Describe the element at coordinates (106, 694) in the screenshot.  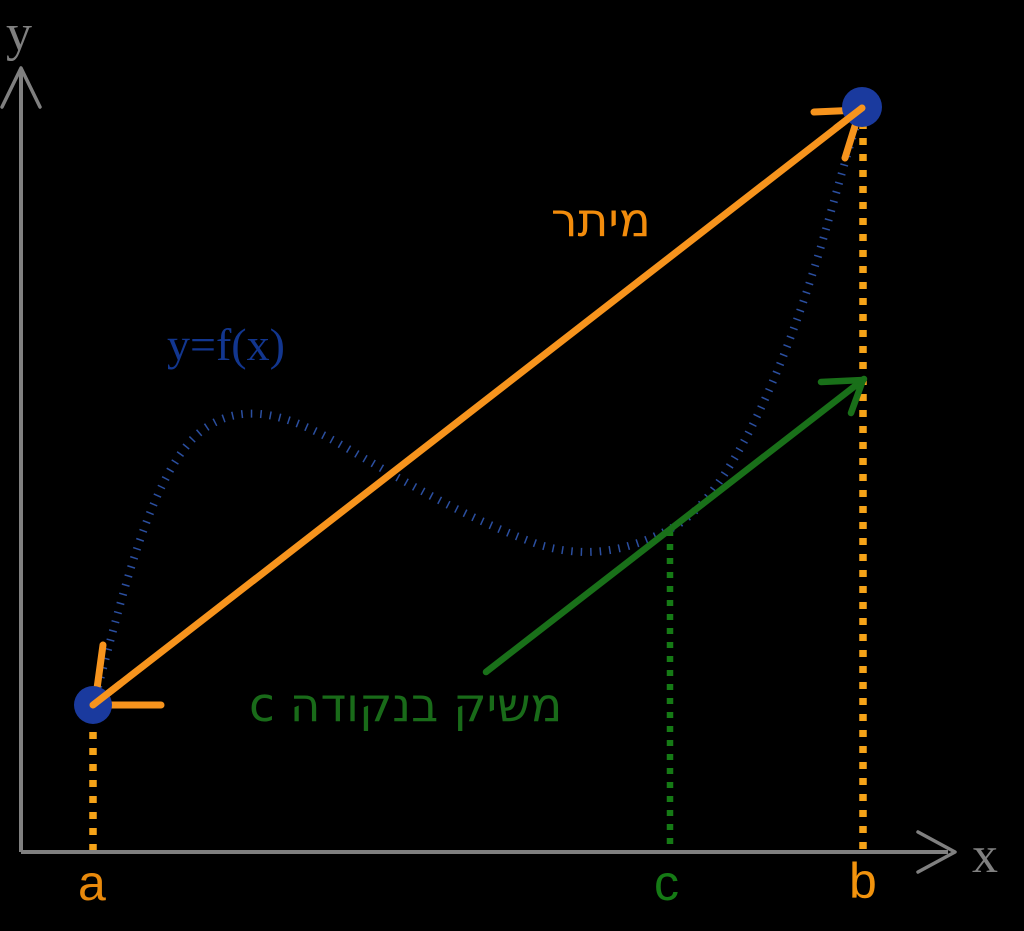
I see `secant-tip-a` at that location.